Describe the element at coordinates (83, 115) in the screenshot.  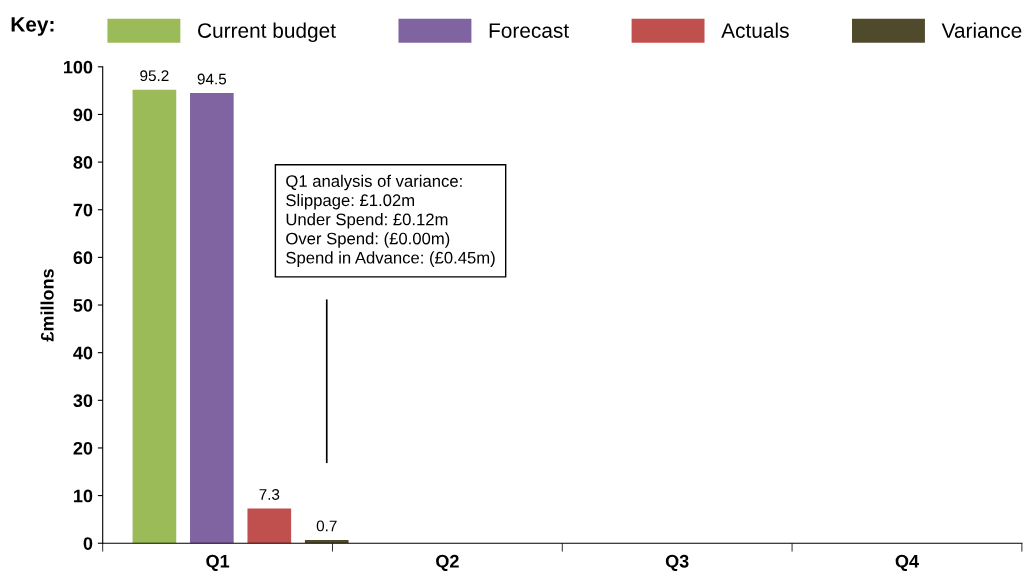
I see `y-tick-label: 90` at that location.